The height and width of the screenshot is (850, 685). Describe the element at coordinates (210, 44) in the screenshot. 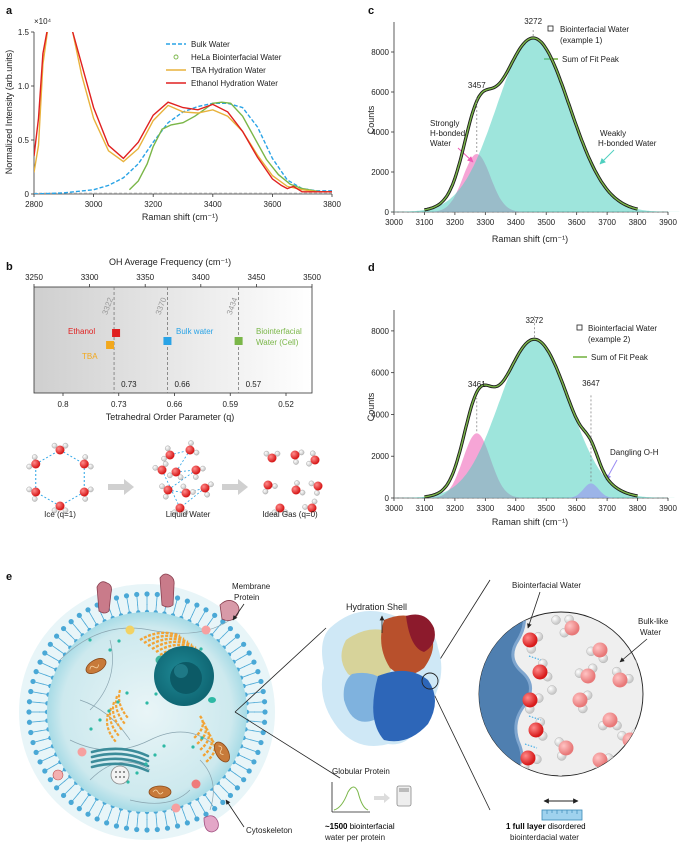

I see `a-legend-bulk: Bulk Water` at that location.